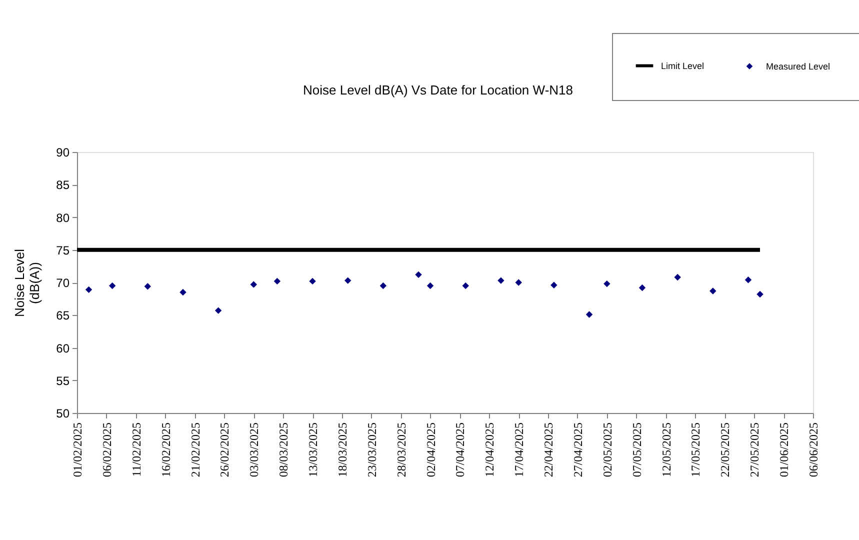 This screenshot has height=540, width=859. What do you see at coordinates (342, 450) in the screenshot?
I see `x-tick-label: 18/03/2025` at bounding box center [342, 450].